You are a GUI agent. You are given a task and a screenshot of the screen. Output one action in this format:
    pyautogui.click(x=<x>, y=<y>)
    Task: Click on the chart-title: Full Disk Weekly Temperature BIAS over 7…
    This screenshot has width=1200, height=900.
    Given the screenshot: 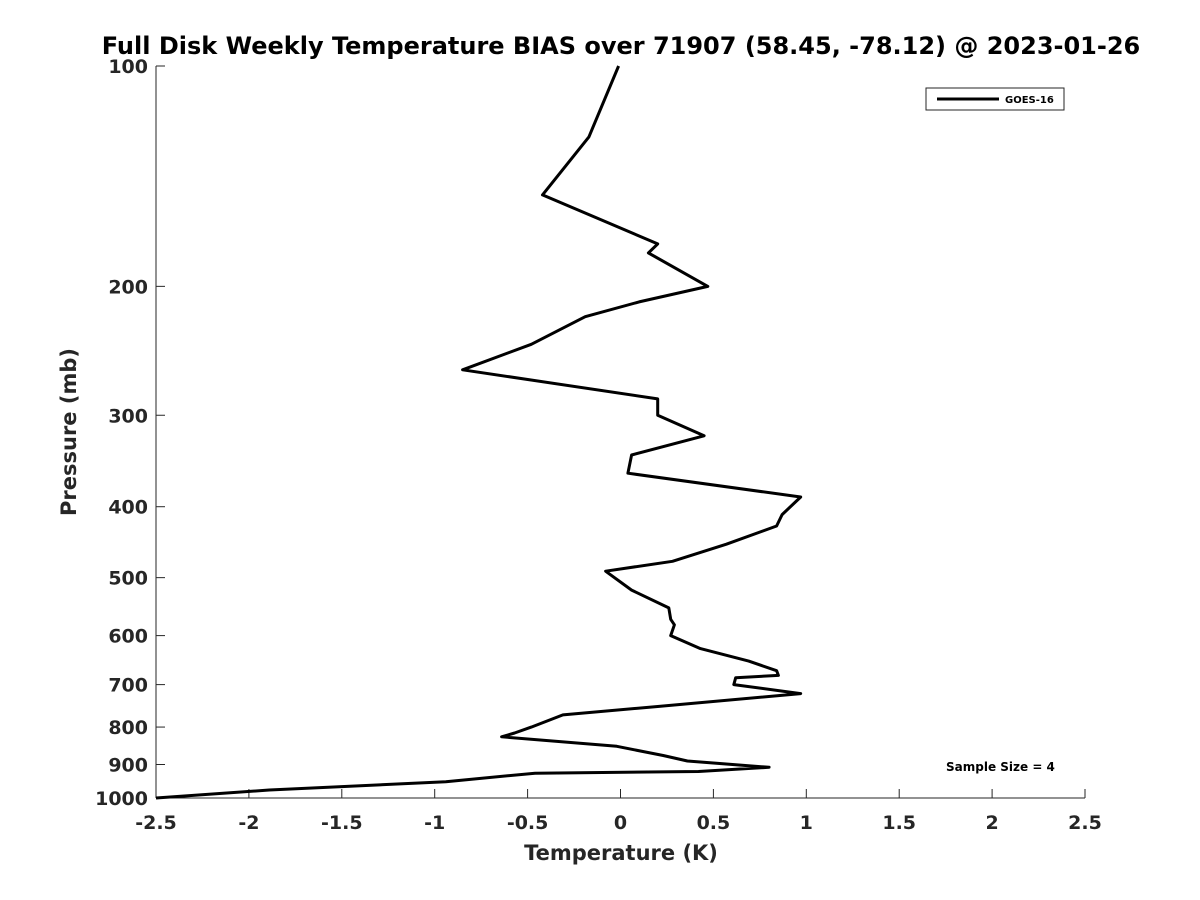 What is the action you would take?
    pyautogui.click(x=621, y=46)
    